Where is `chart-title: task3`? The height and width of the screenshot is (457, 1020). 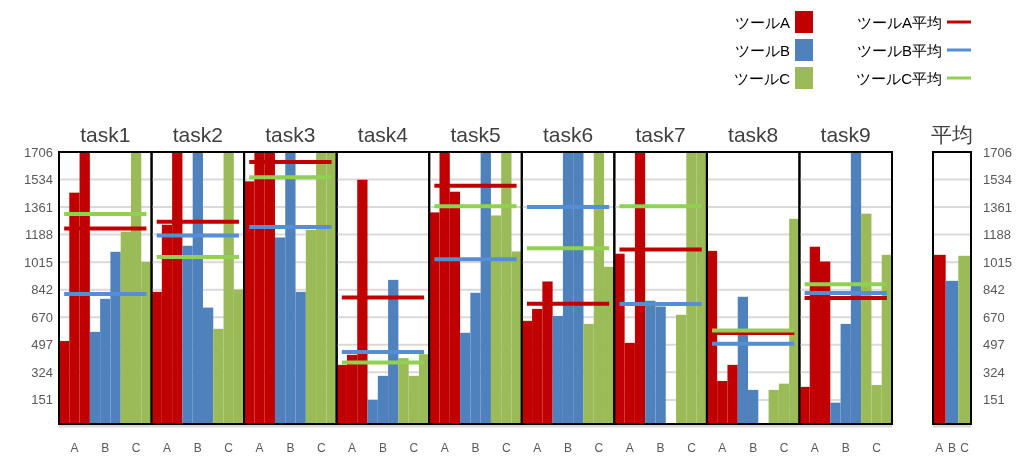 chart-title: task3 is located at coordinates (290, 134).